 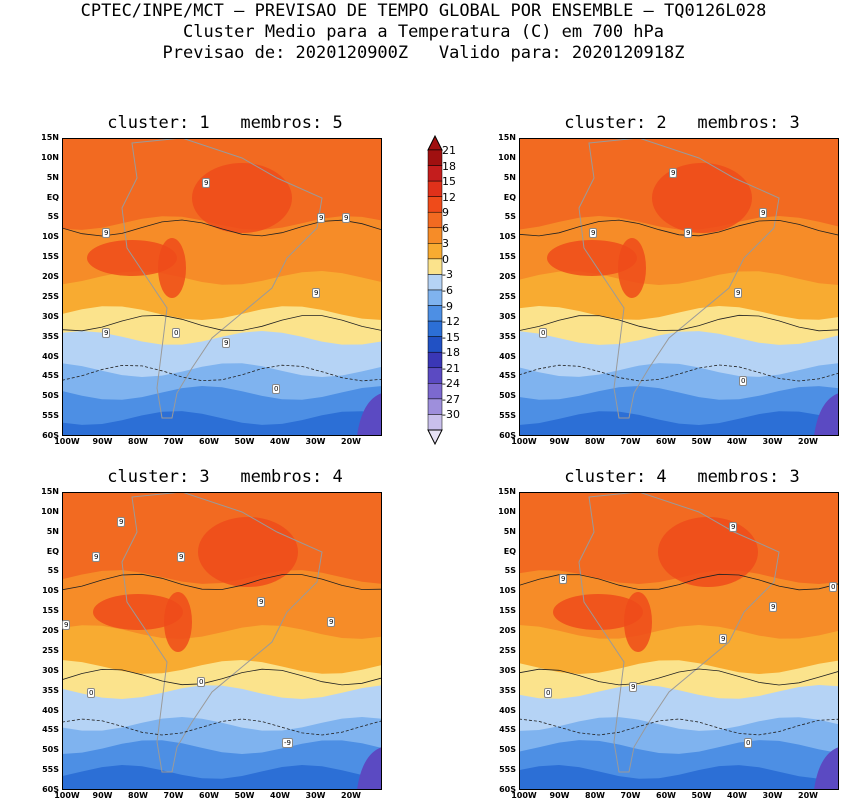 I want to click on colorbar-tick-label: -30, so click(x=451, y=415).